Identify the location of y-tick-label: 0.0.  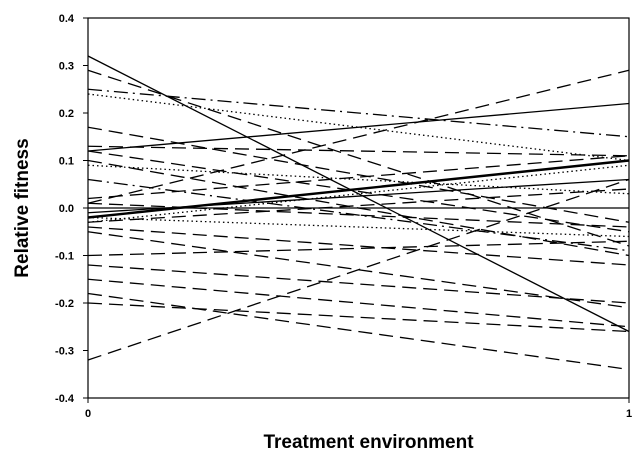
(66, 209).